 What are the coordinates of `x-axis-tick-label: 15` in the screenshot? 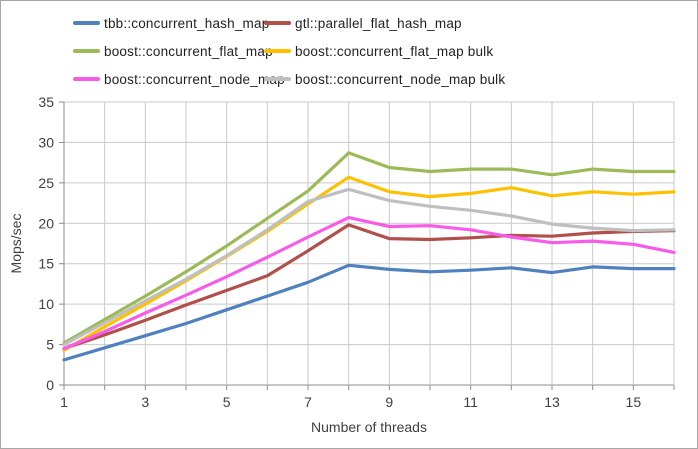 It's located at (634, 402).